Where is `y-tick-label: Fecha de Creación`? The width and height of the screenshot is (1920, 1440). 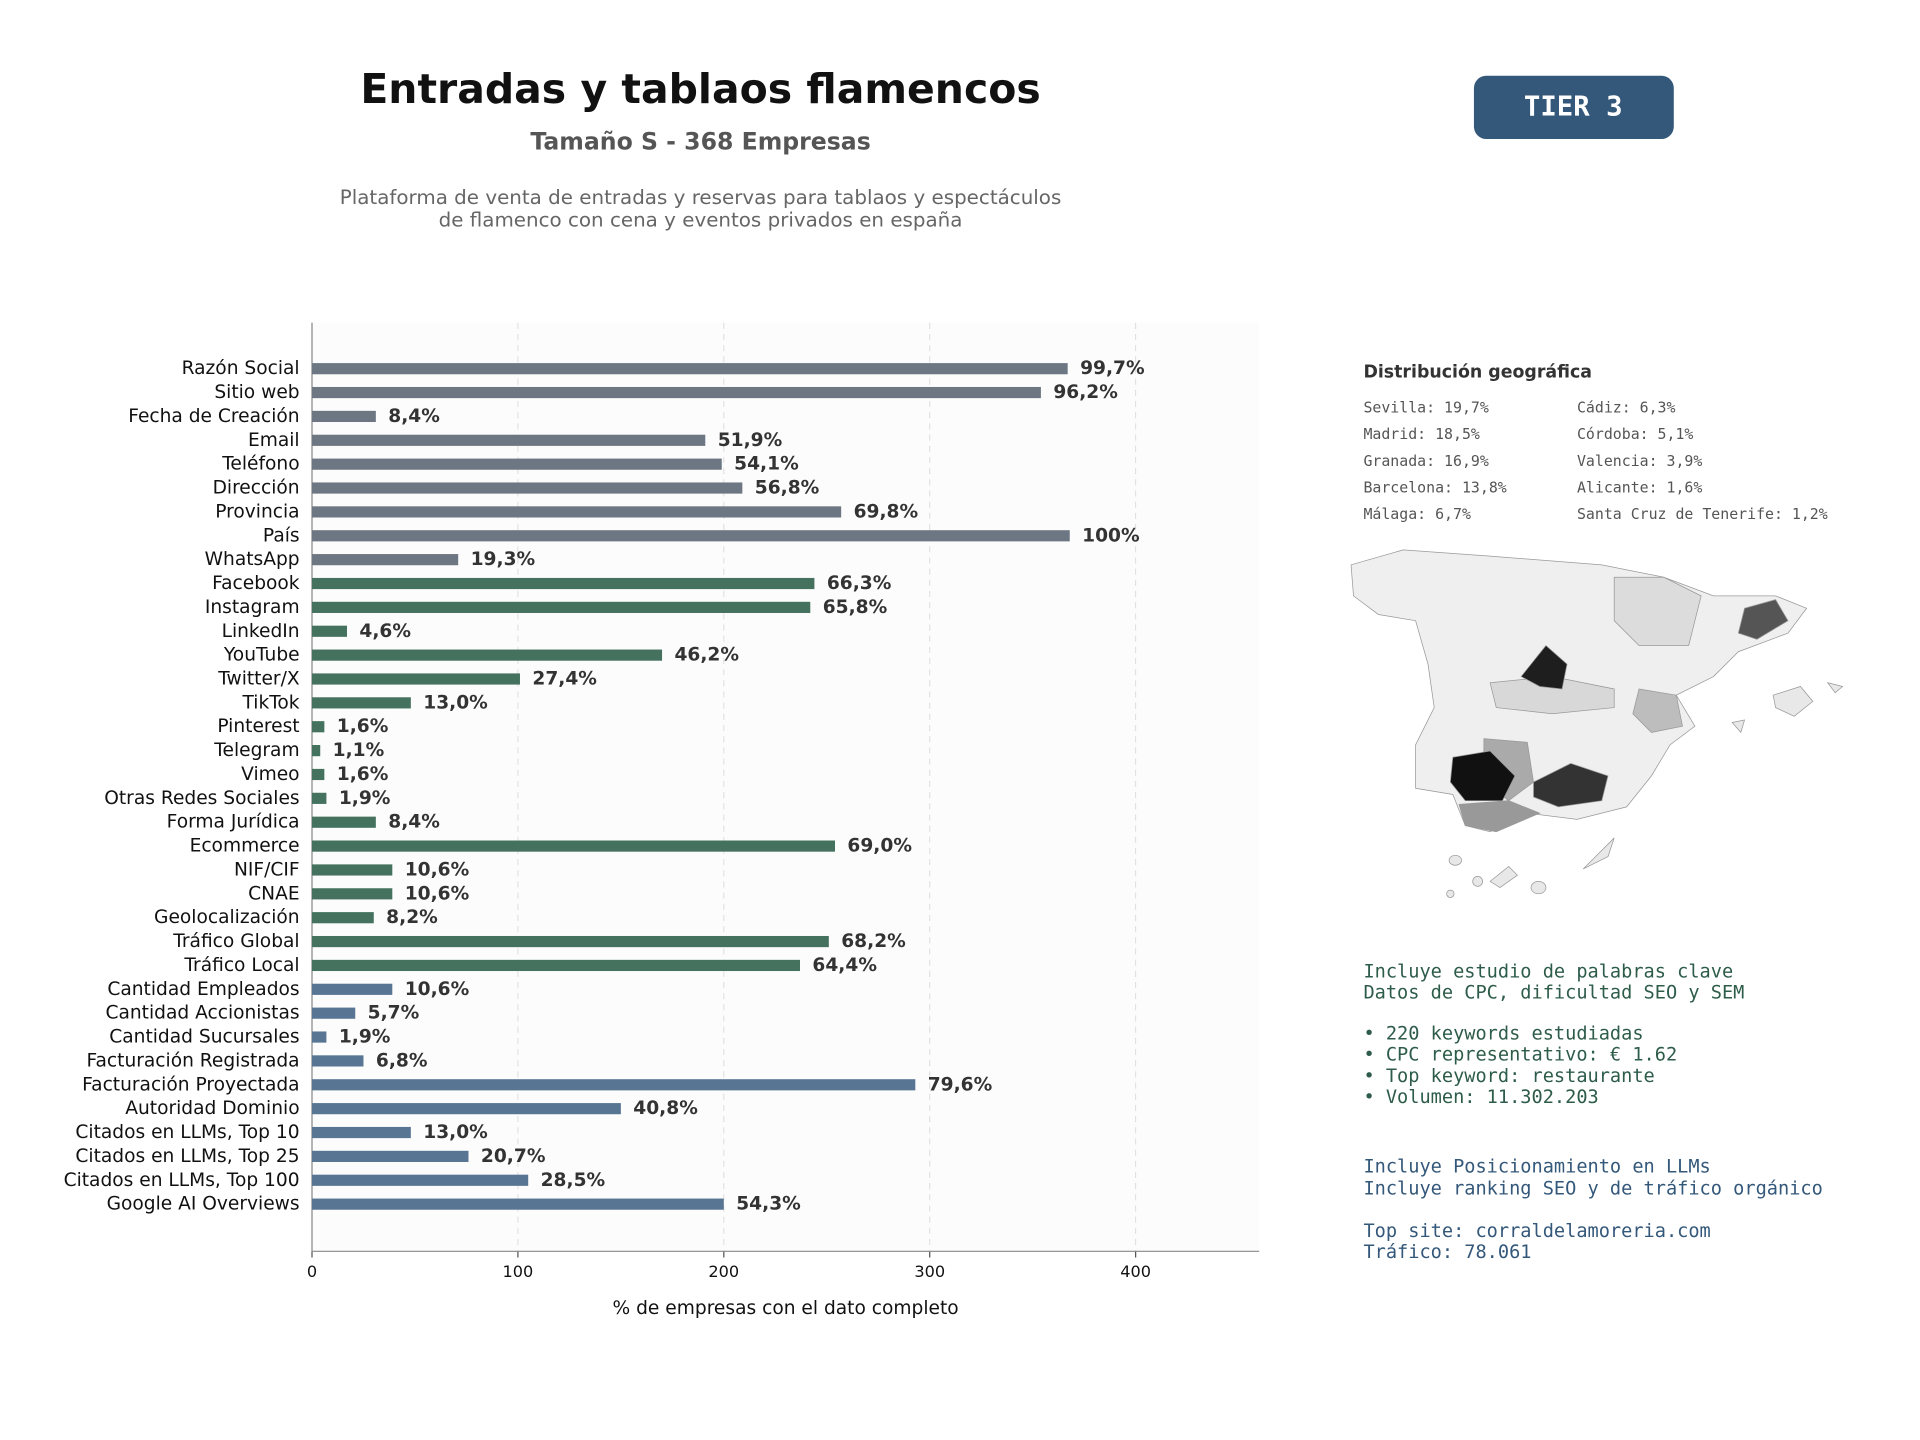 y-tick-label: Fecha de Creación is located at coordinates (213, 416).